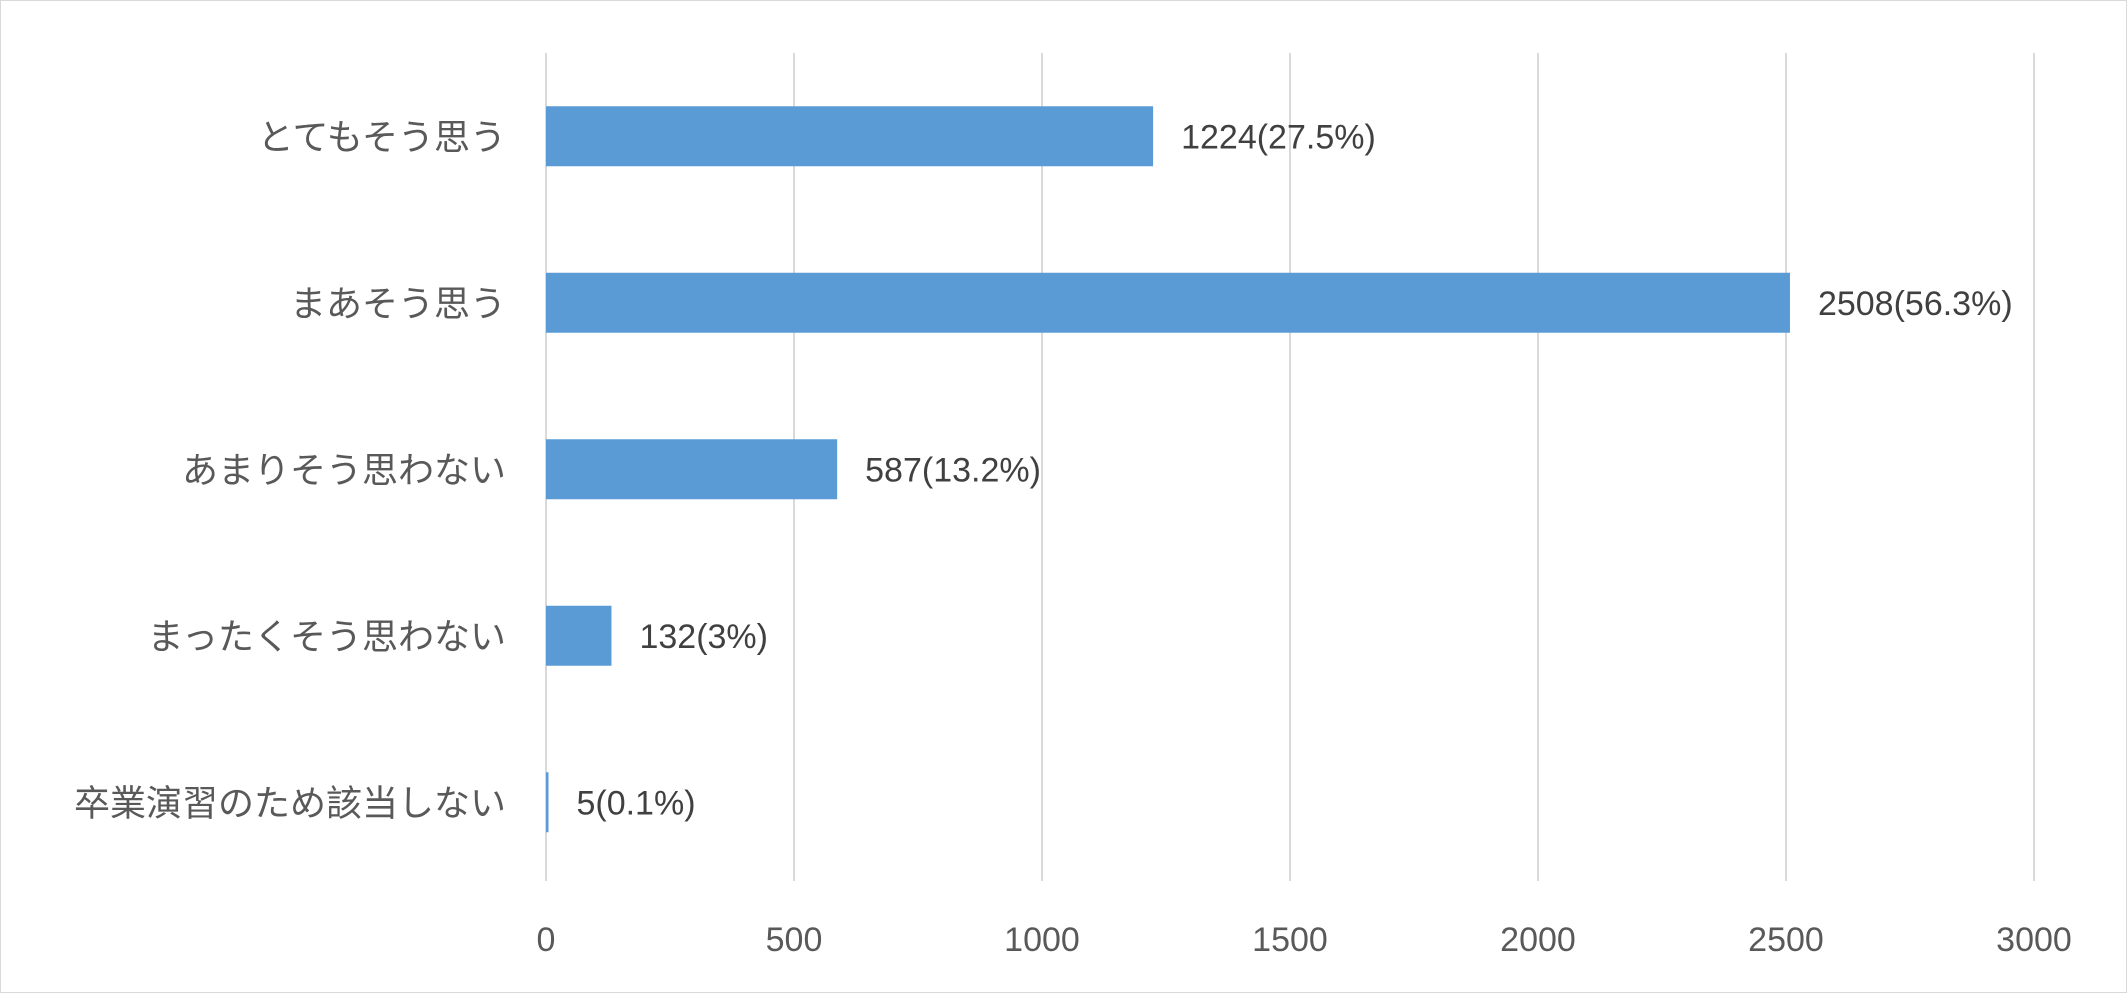 This screenshot has height=994, width=2127. What do you see at coordinates (398, 304) in the screenshot?
I see `category-label: まあそう思う` at bounding box center [398, 304].